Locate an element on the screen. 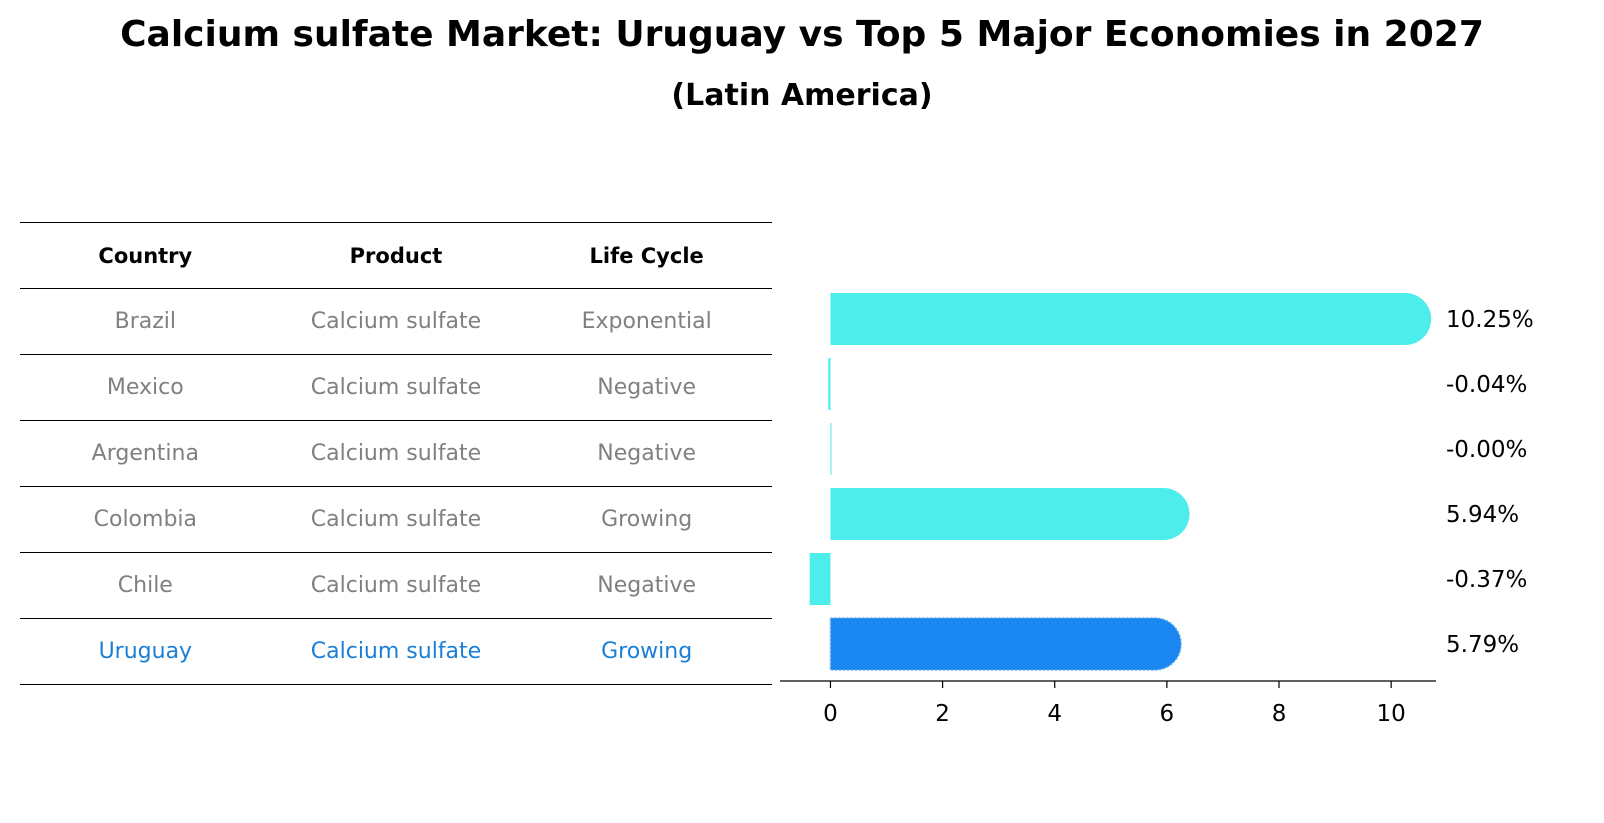 Image resolution: width=1604 pixels, height=823 pixels. cell-life-cycle: Exponential is located at coordinates (646, 321).